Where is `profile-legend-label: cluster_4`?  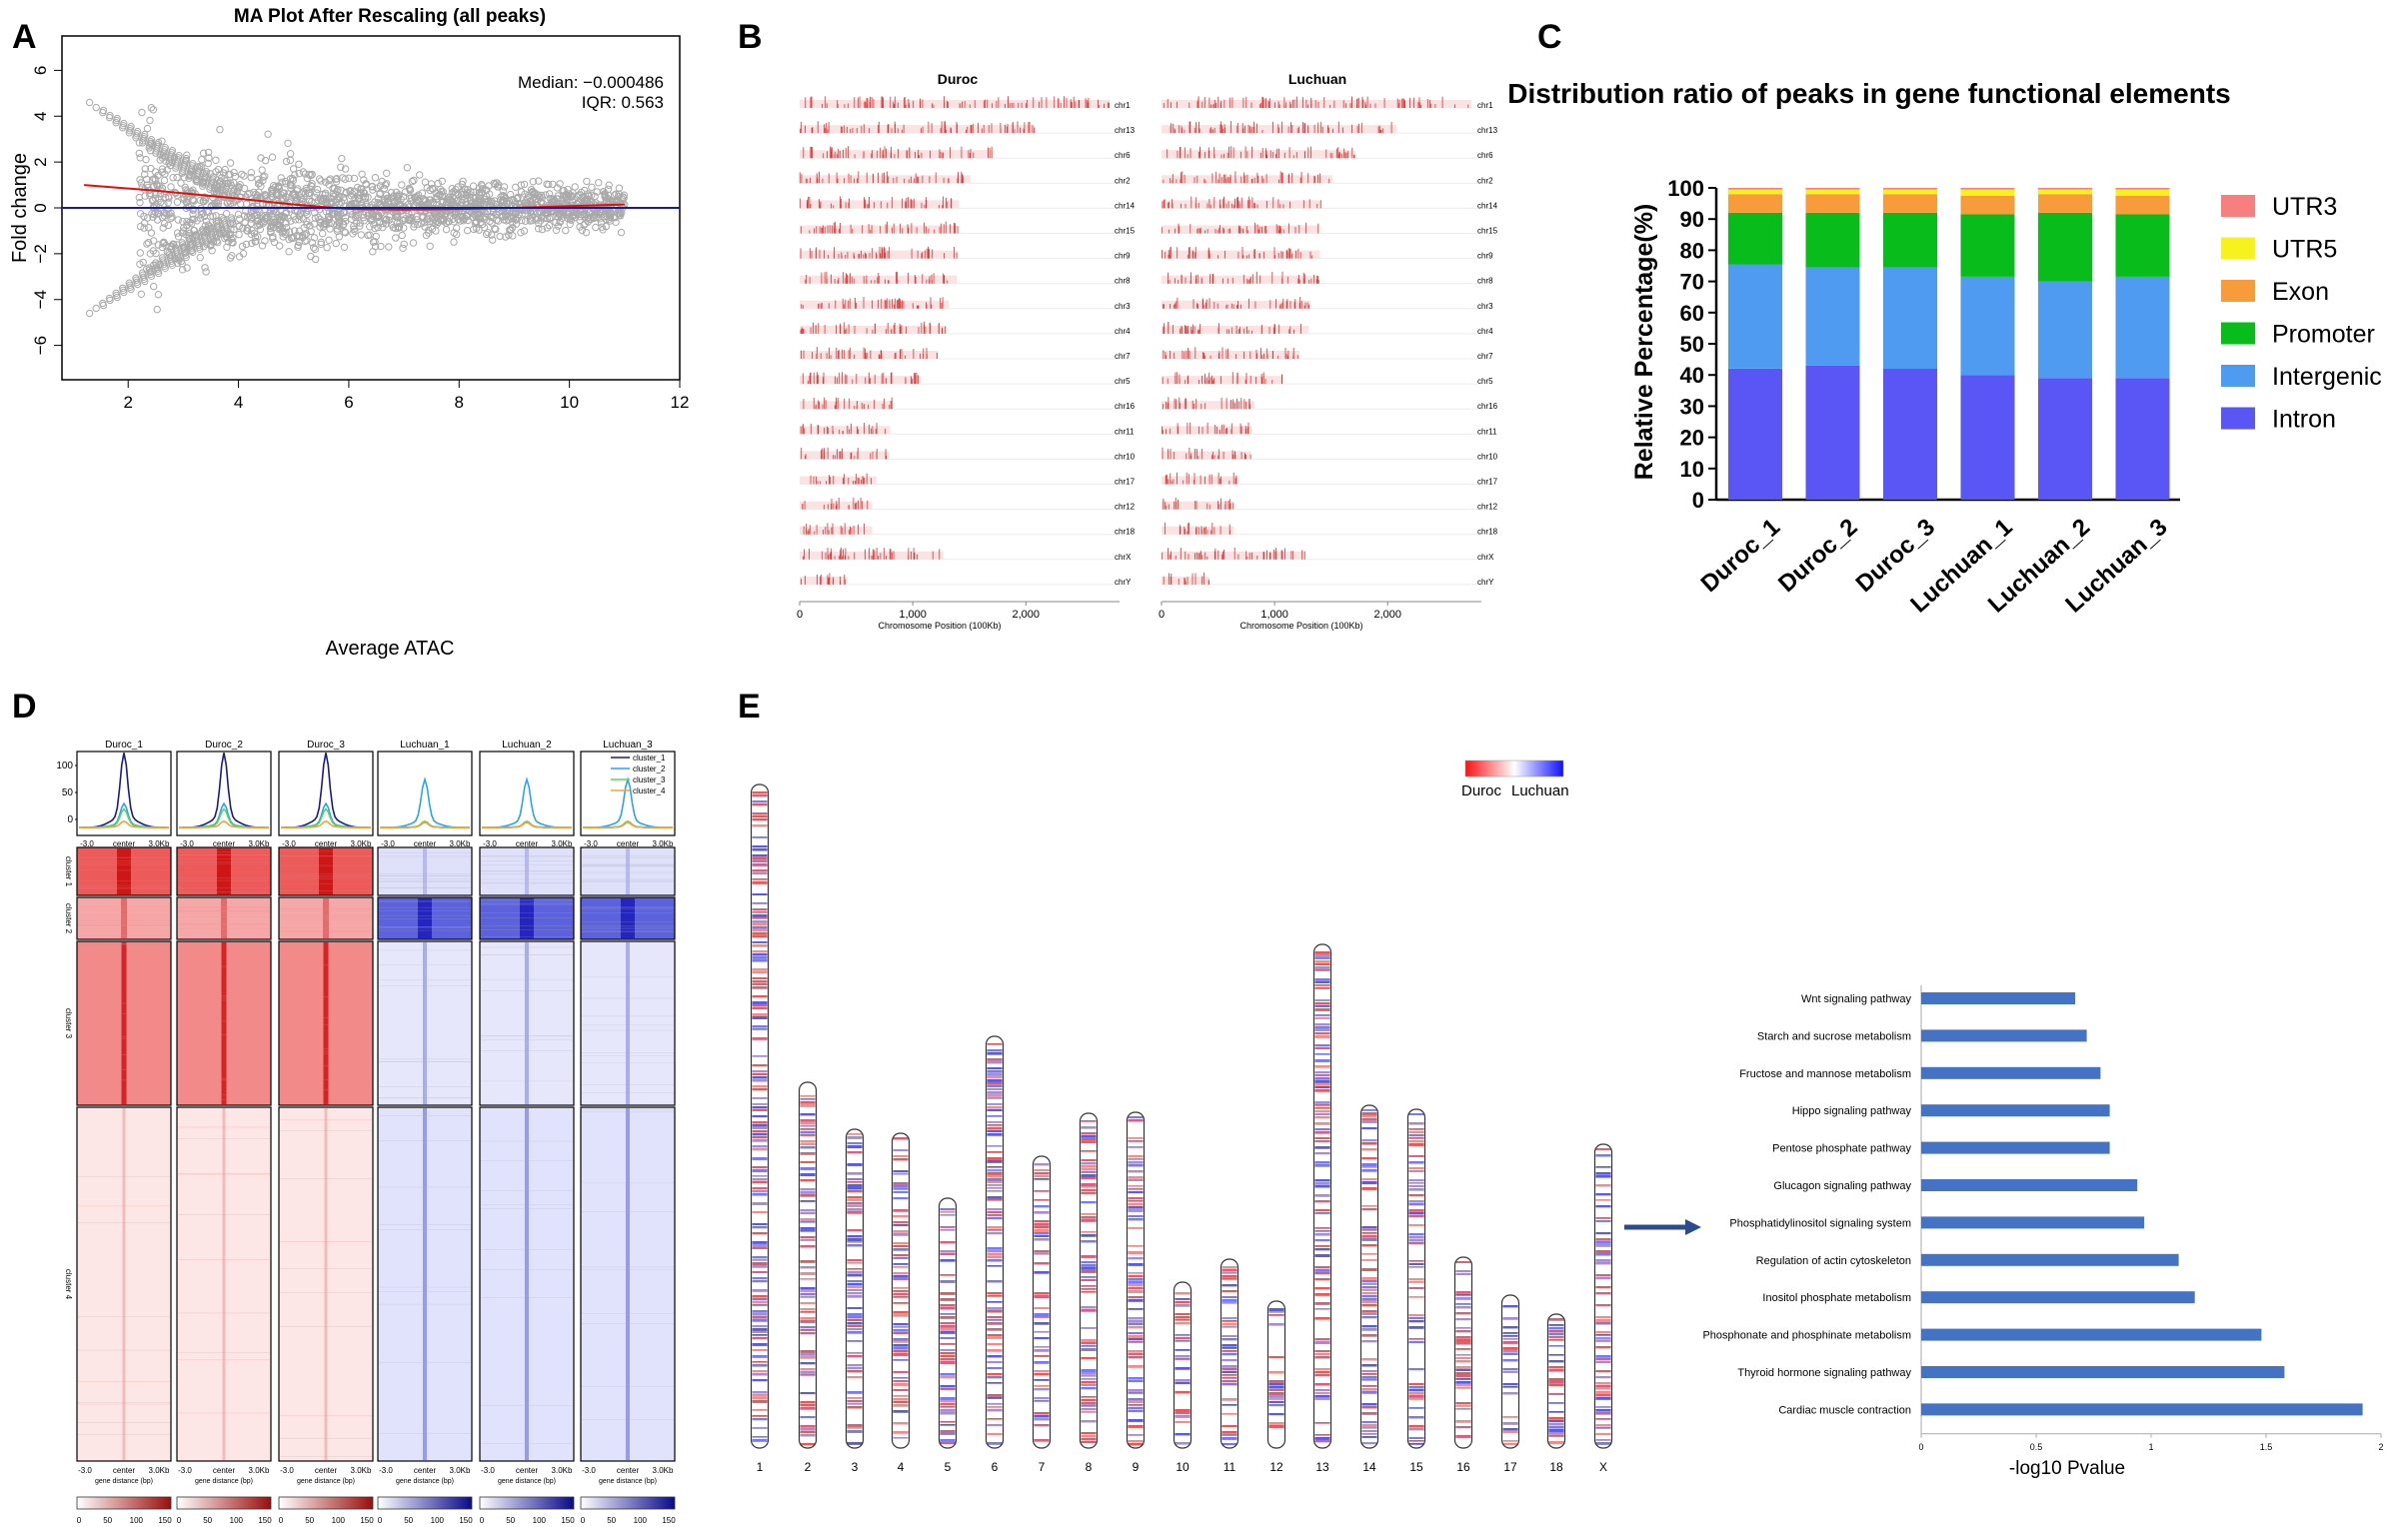
profile-legend-label: cluster_4 is located at coordinates (649, 790).